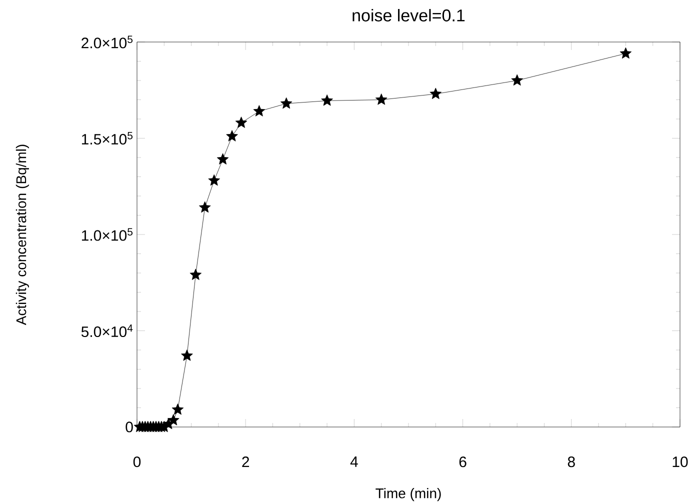 The image size is (699, 504). What do you see at coordinates (462, 462) in the screenshot?
I see `x-tick-label: 6` at bounding box center [462, 462].